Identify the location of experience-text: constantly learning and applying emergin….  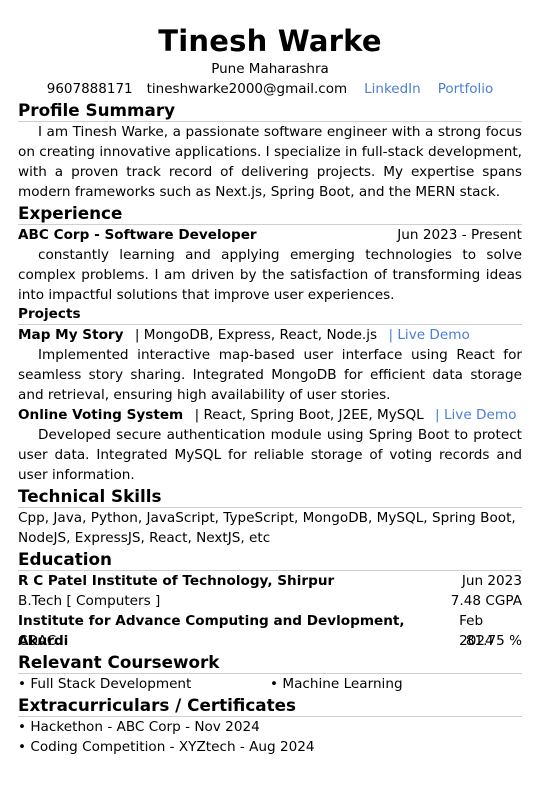
(270, 275).